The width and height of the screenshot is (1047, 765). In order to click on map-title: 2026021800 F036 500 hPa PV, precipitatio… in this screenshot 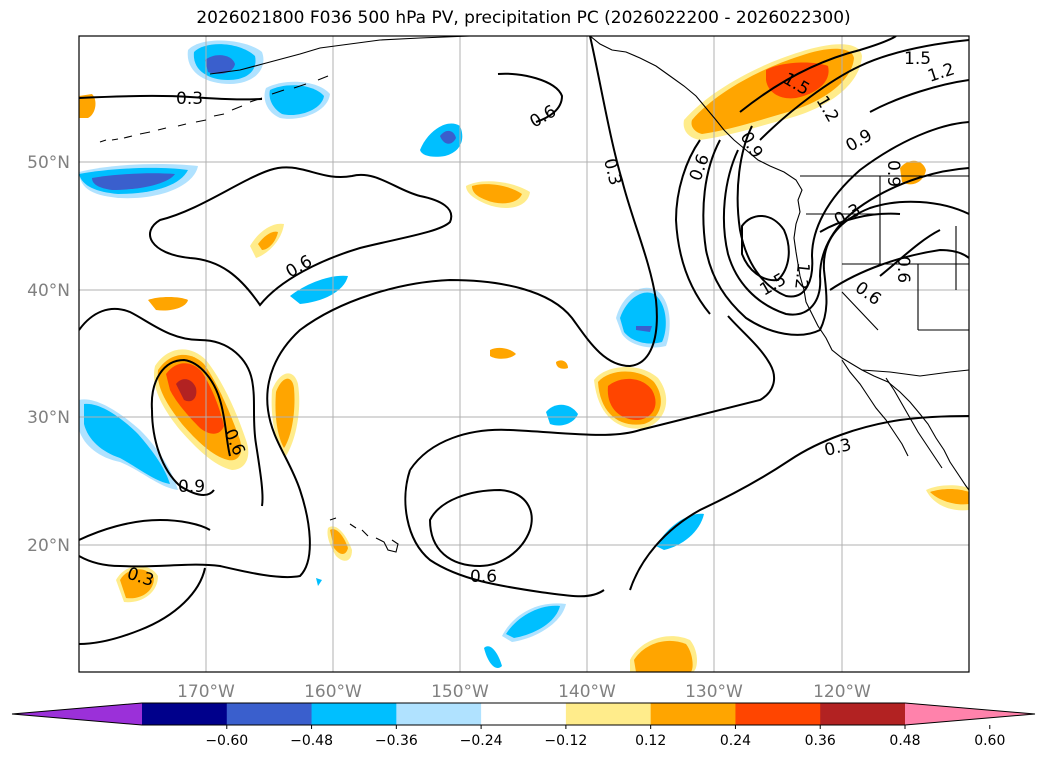, I will do `click(523, 18)`.